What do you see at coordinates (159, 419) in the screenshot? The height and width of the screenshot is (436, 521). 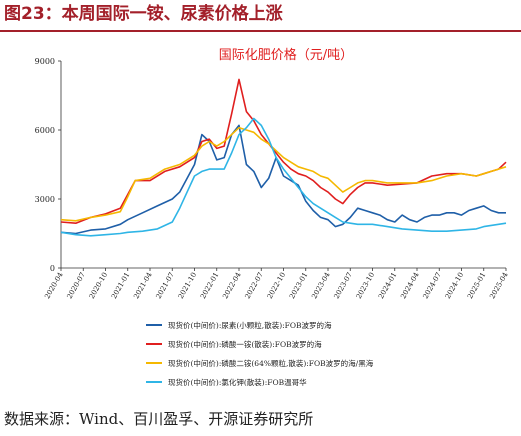 I see `data-source: 数据来源：Wind、百川盈孚、开源证券研究所` at bounding box center [159, 419].